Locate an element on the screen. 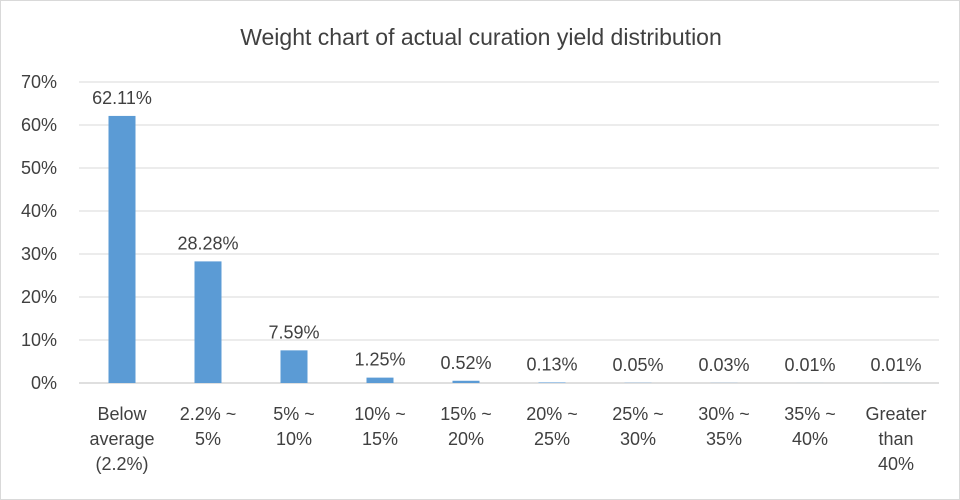 This screenshot has width=960, height=500. y-tick-label: 50% is located at coordinates (39, 168).